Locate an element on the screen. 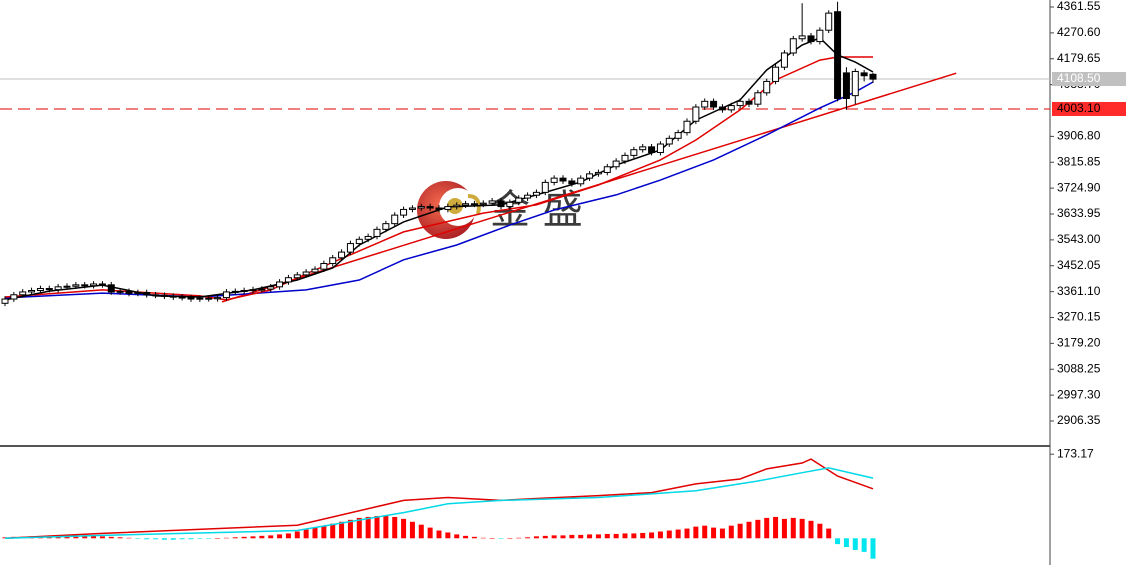  y-tick-label: 3724.90 is located at coordinates (1079, 187).